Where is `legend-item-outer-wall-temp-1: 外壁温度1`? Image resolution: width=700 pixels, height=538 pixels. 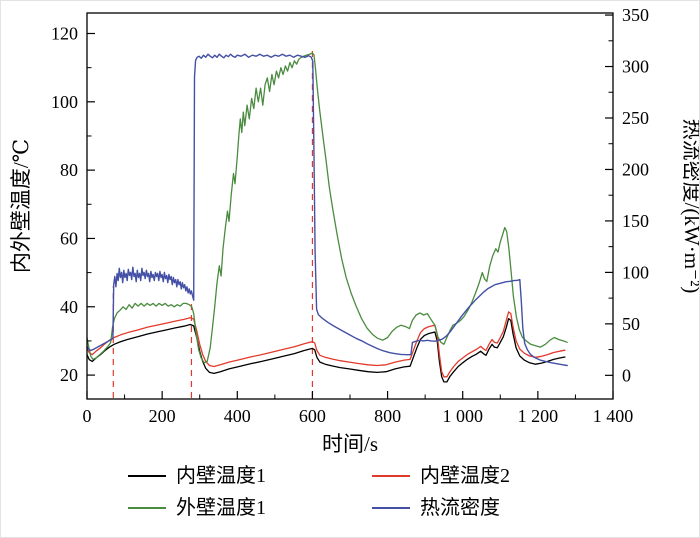
legend-item-outer-wall-temp-1: 外壁温度1 is located at coordinates (228, 508).